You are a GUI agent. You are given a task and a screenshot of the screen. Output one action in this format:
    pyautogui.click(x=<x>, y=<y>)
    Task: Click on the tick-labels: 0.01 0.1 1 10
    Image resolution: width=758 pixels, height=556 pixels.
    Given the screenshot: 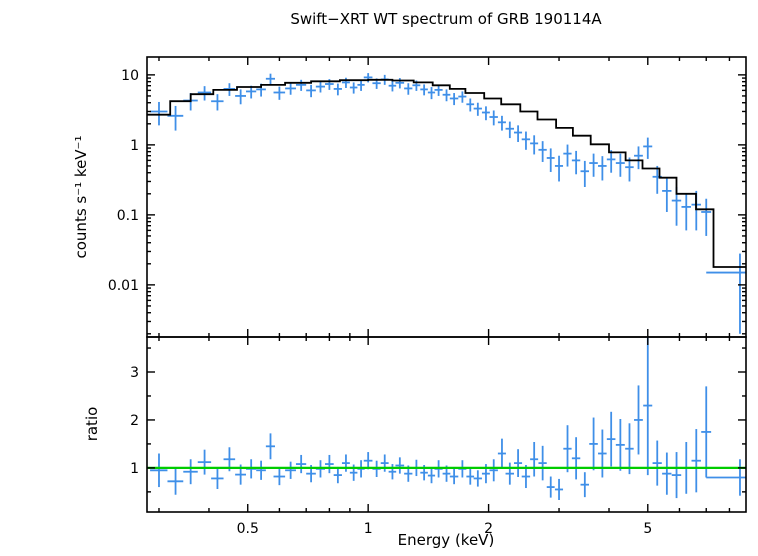 What is the action you would take?
    pyautogui.click(x=123, y=181)
    